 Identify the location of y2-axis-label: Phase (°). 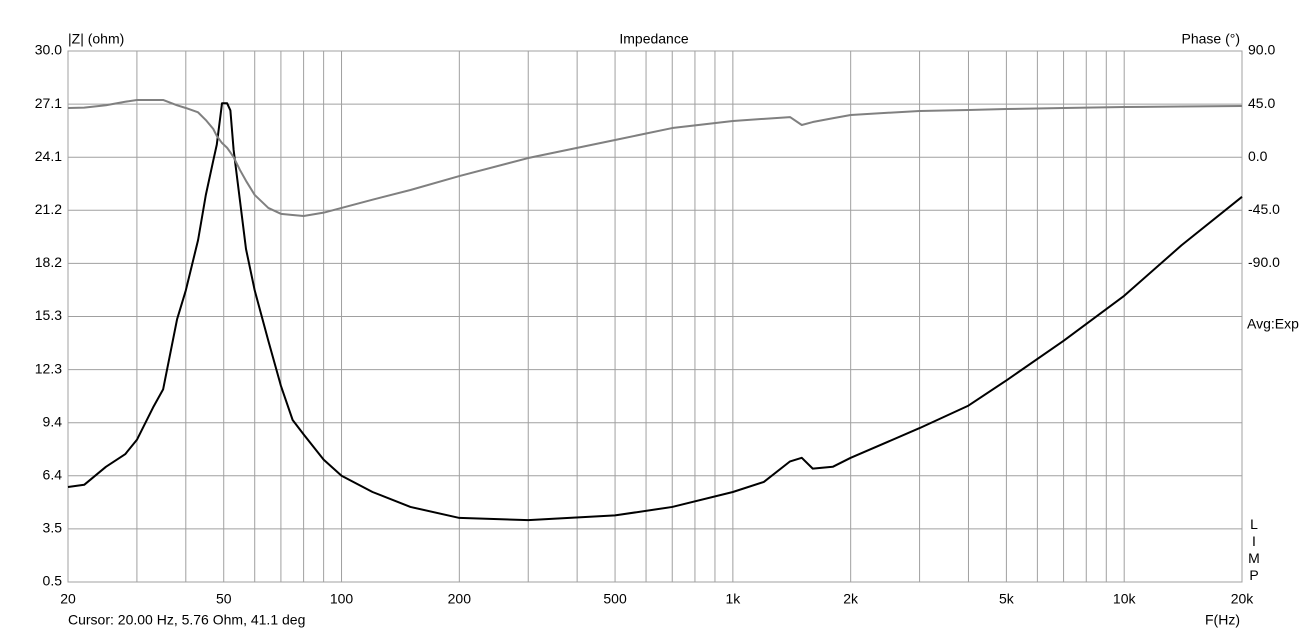
(1210, 39).